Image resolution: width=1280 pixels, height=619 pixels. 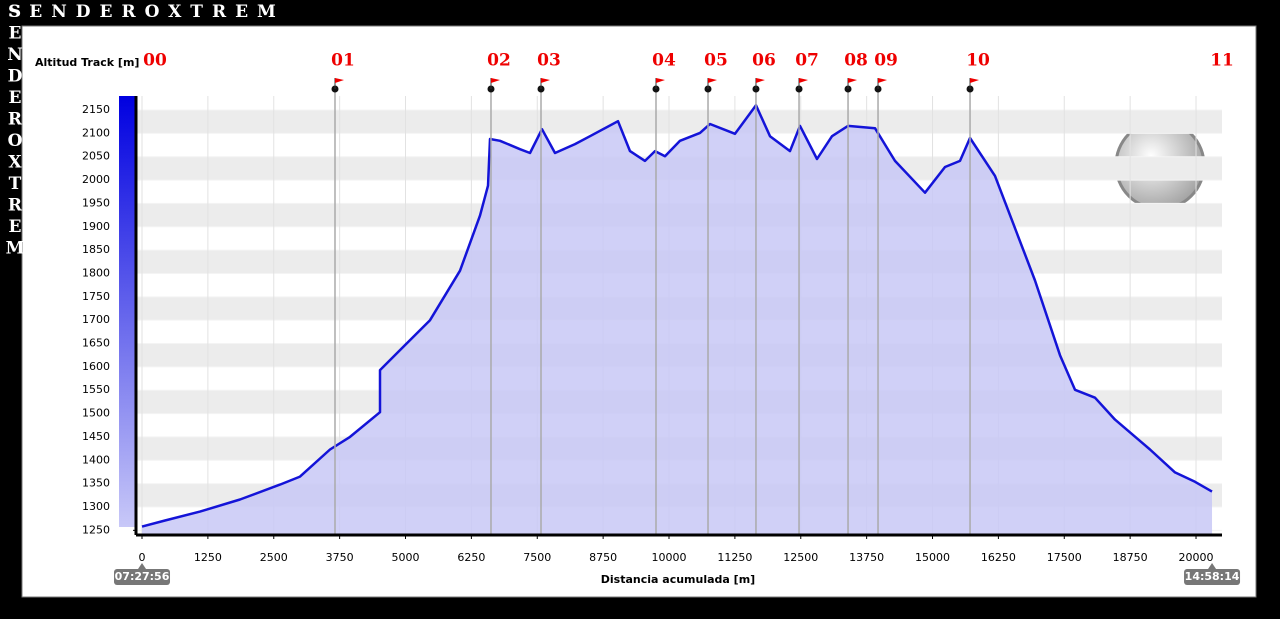 I want to click on x-tick-label: 2500, so click(x=274, y=557).